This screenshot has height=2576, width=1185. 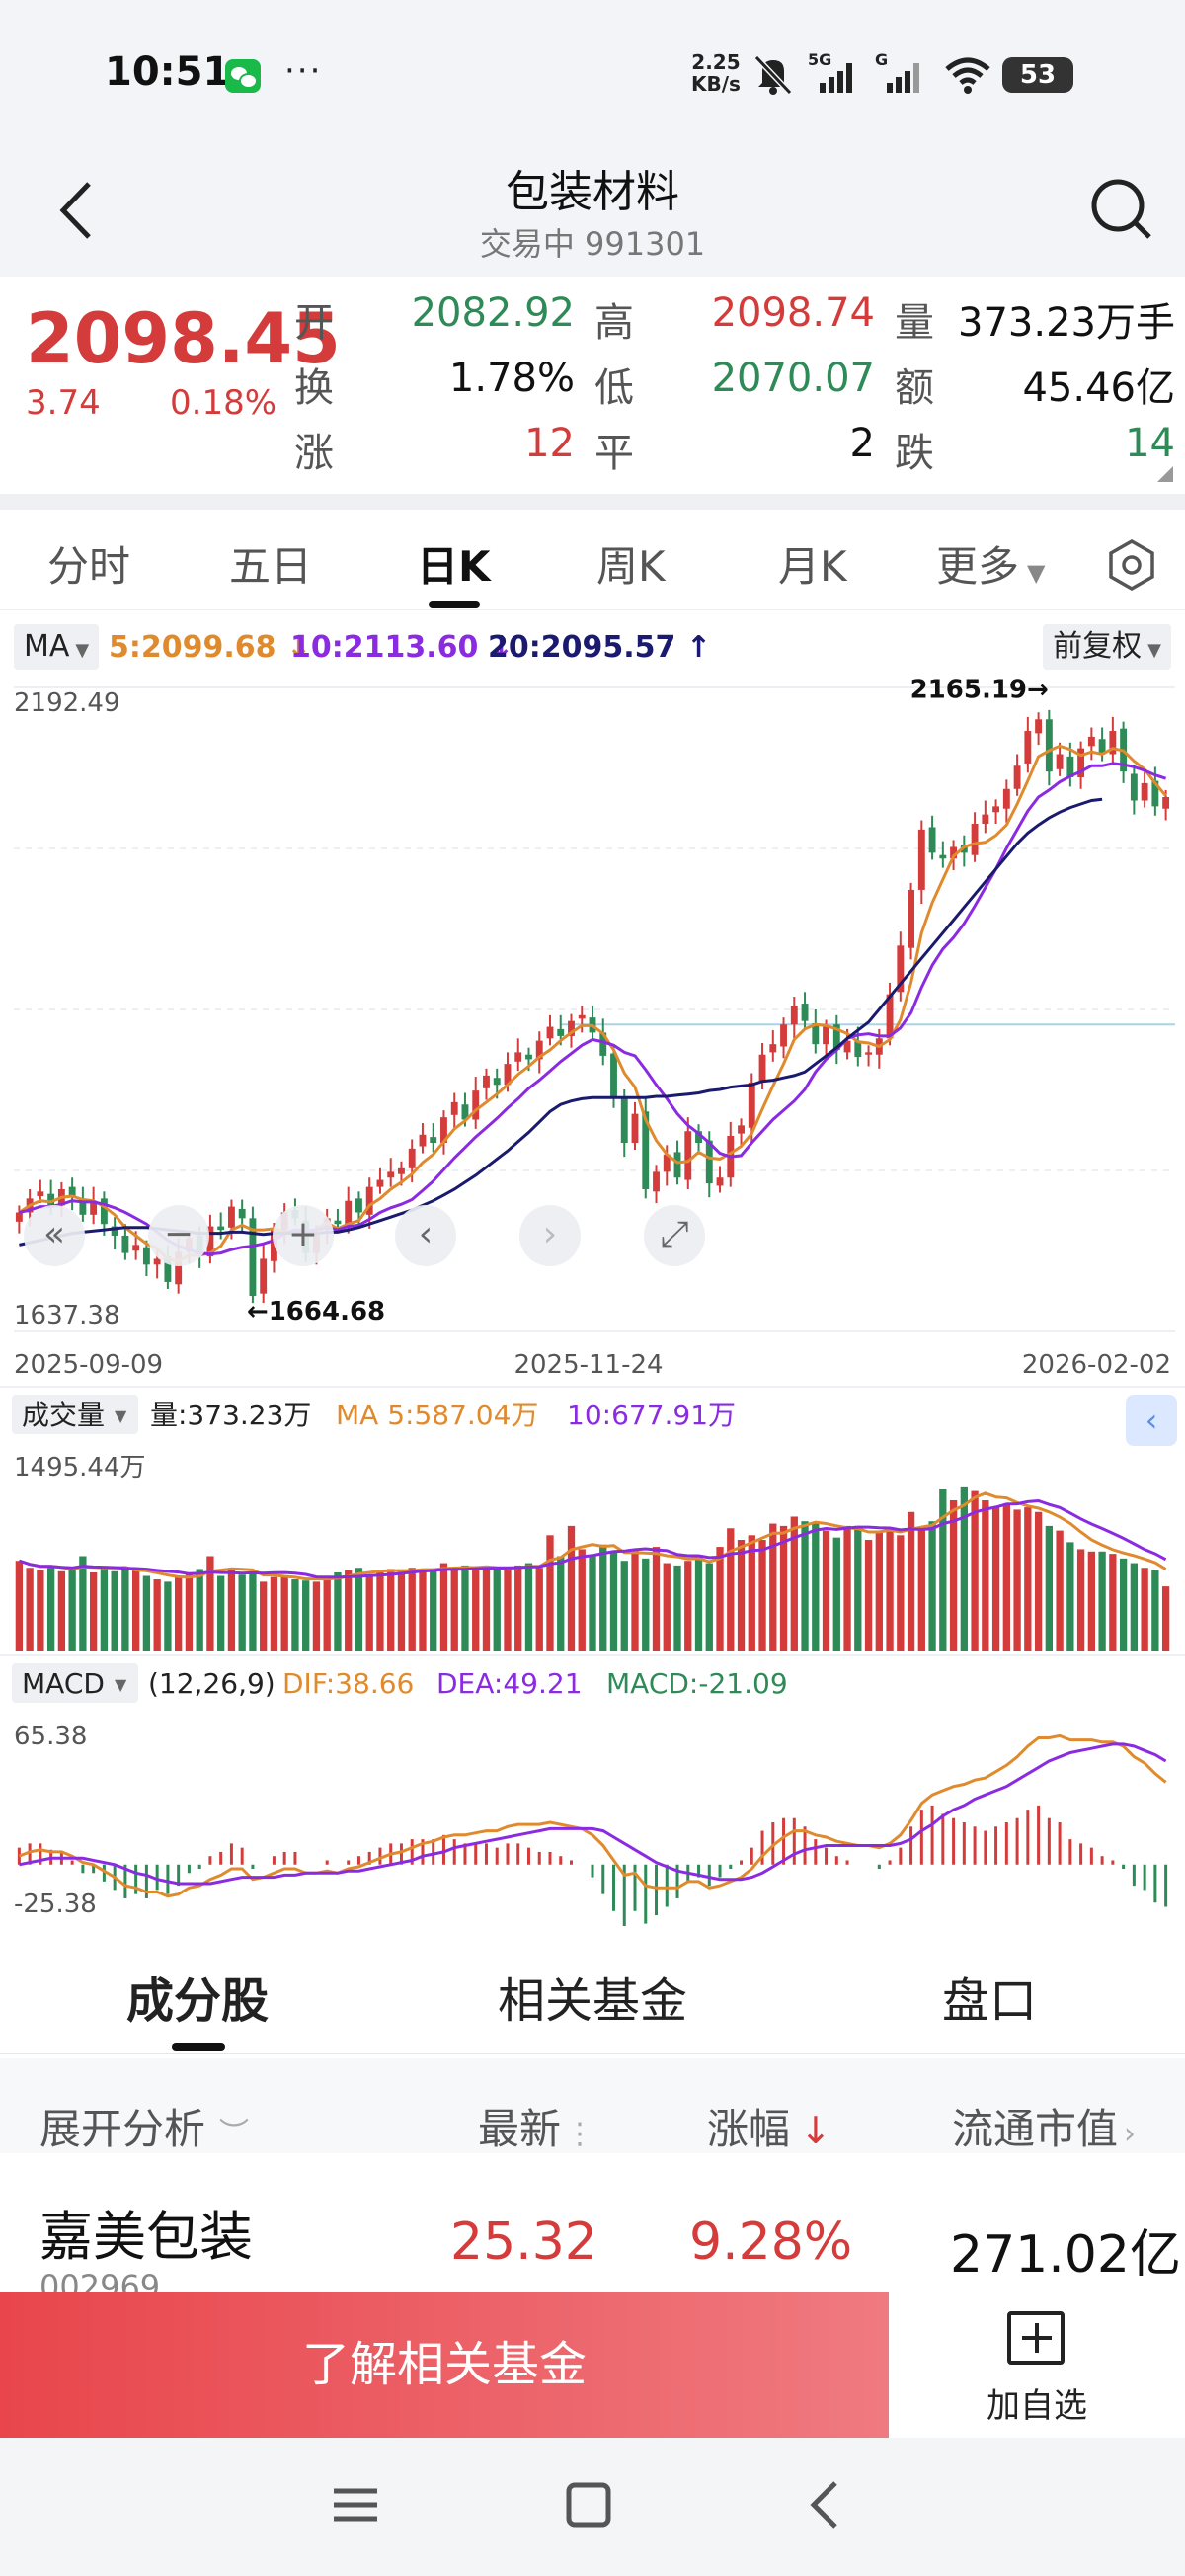 I want to click on tab-monthly-k: 月K, so click(x=813, y=566).